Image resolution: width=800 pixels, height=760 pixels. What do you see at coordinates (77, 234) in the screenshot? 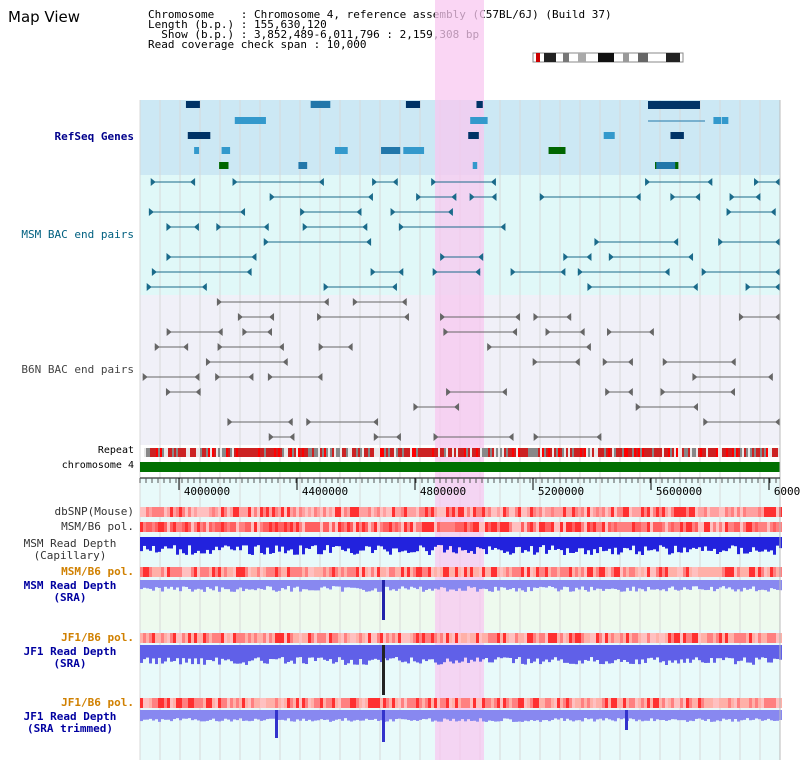
I see `track-label-msm-bac: MSM BAC end pairs` at bounding box center [77, 234].